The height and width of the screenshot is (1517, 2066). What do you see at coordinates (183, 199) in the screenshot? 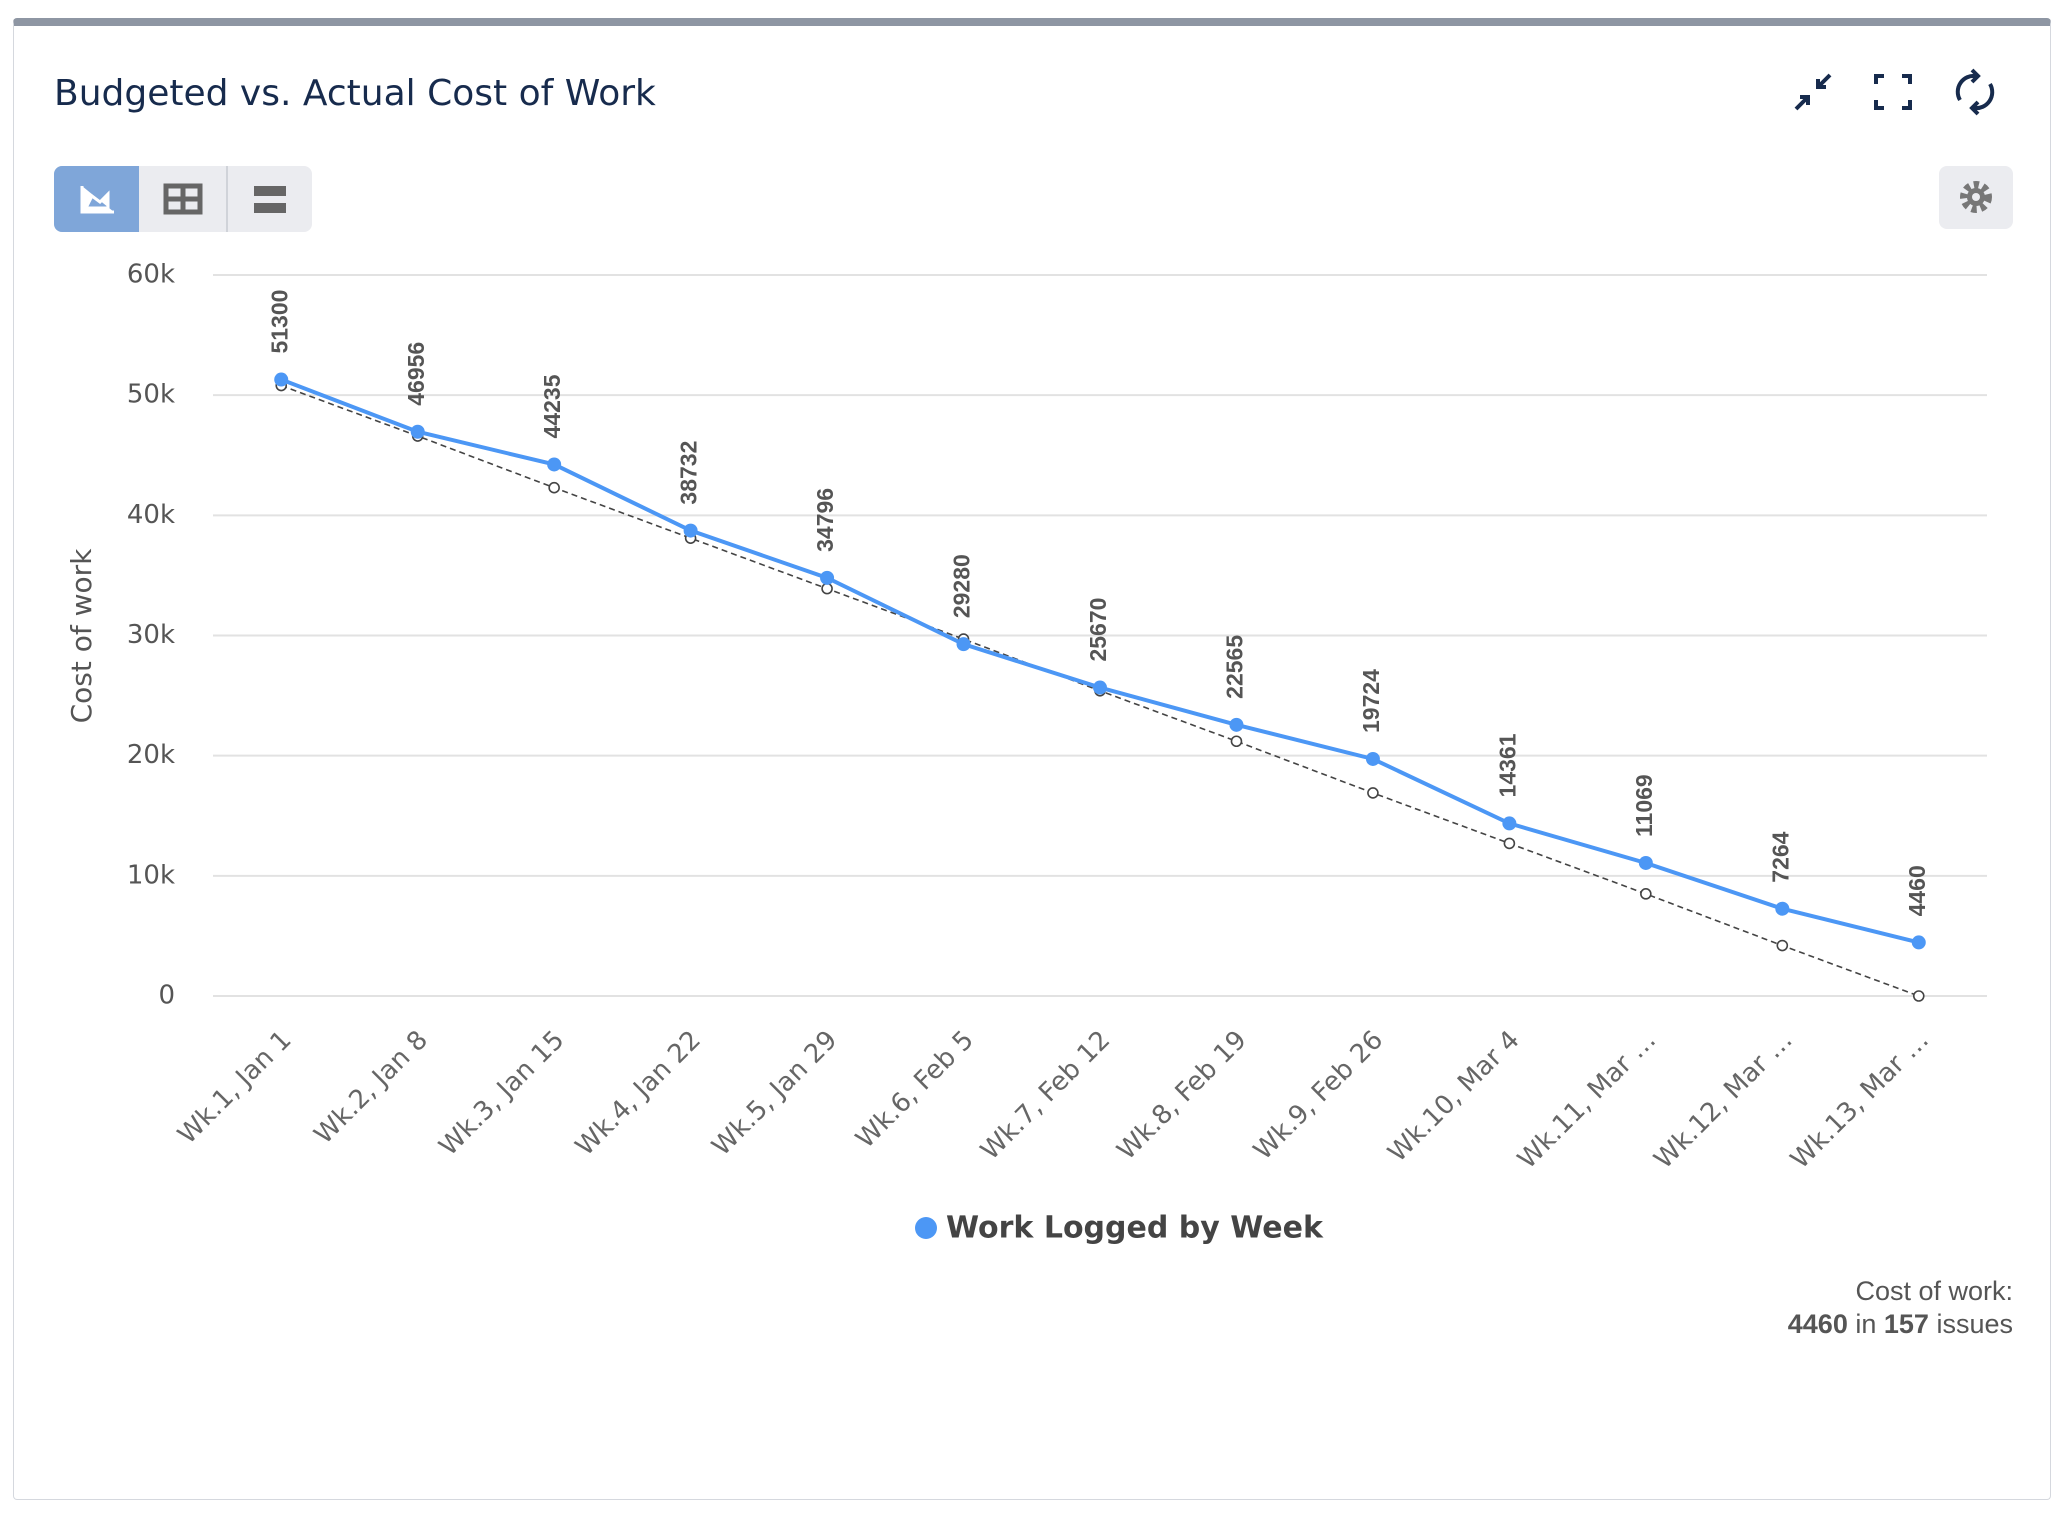
I see `table-icon` at bounding box center [183, 199].